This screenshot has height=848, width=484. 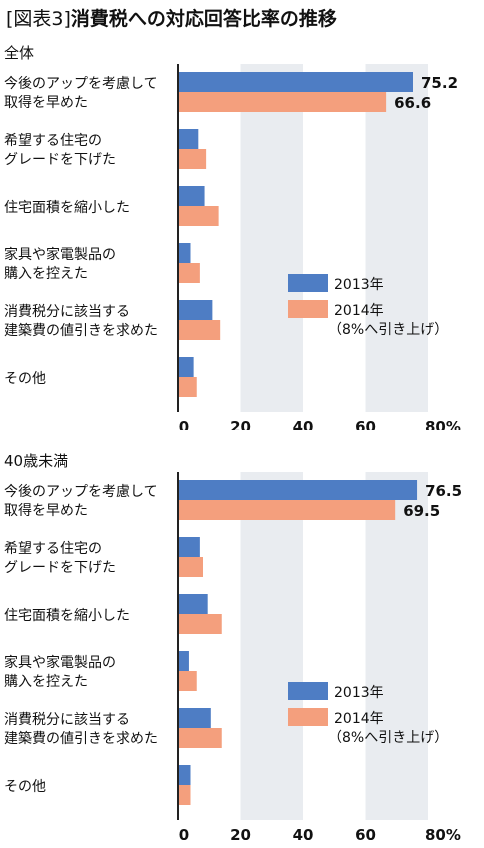 I want to click on section-title: 40歳未満, so click(x=36, y=461).